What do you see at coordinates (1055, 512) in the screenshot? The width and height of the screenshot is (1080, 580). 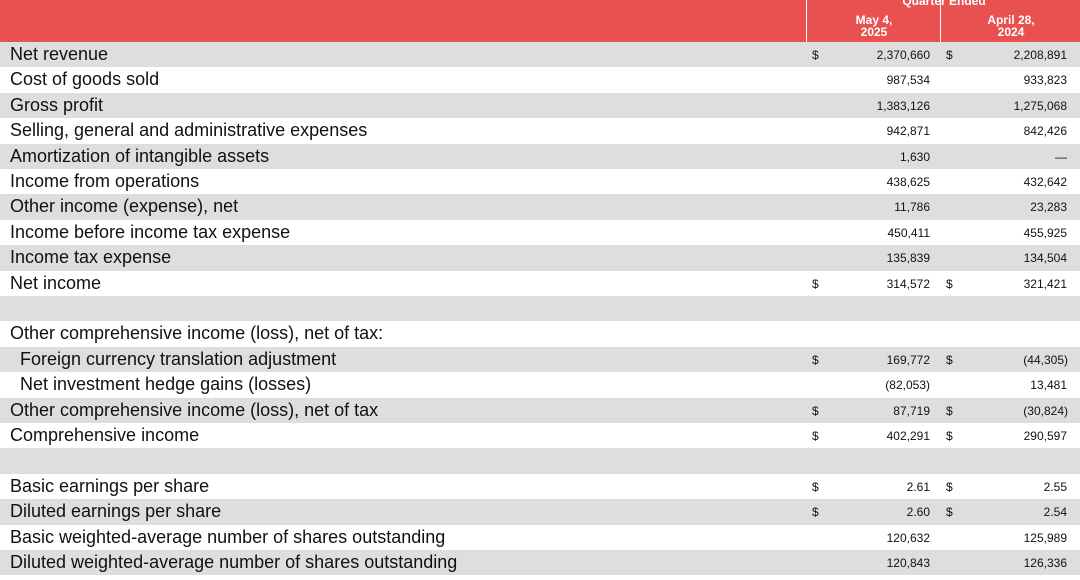 I see `value-2024: 2.54` at bounding box center [1055, 512].